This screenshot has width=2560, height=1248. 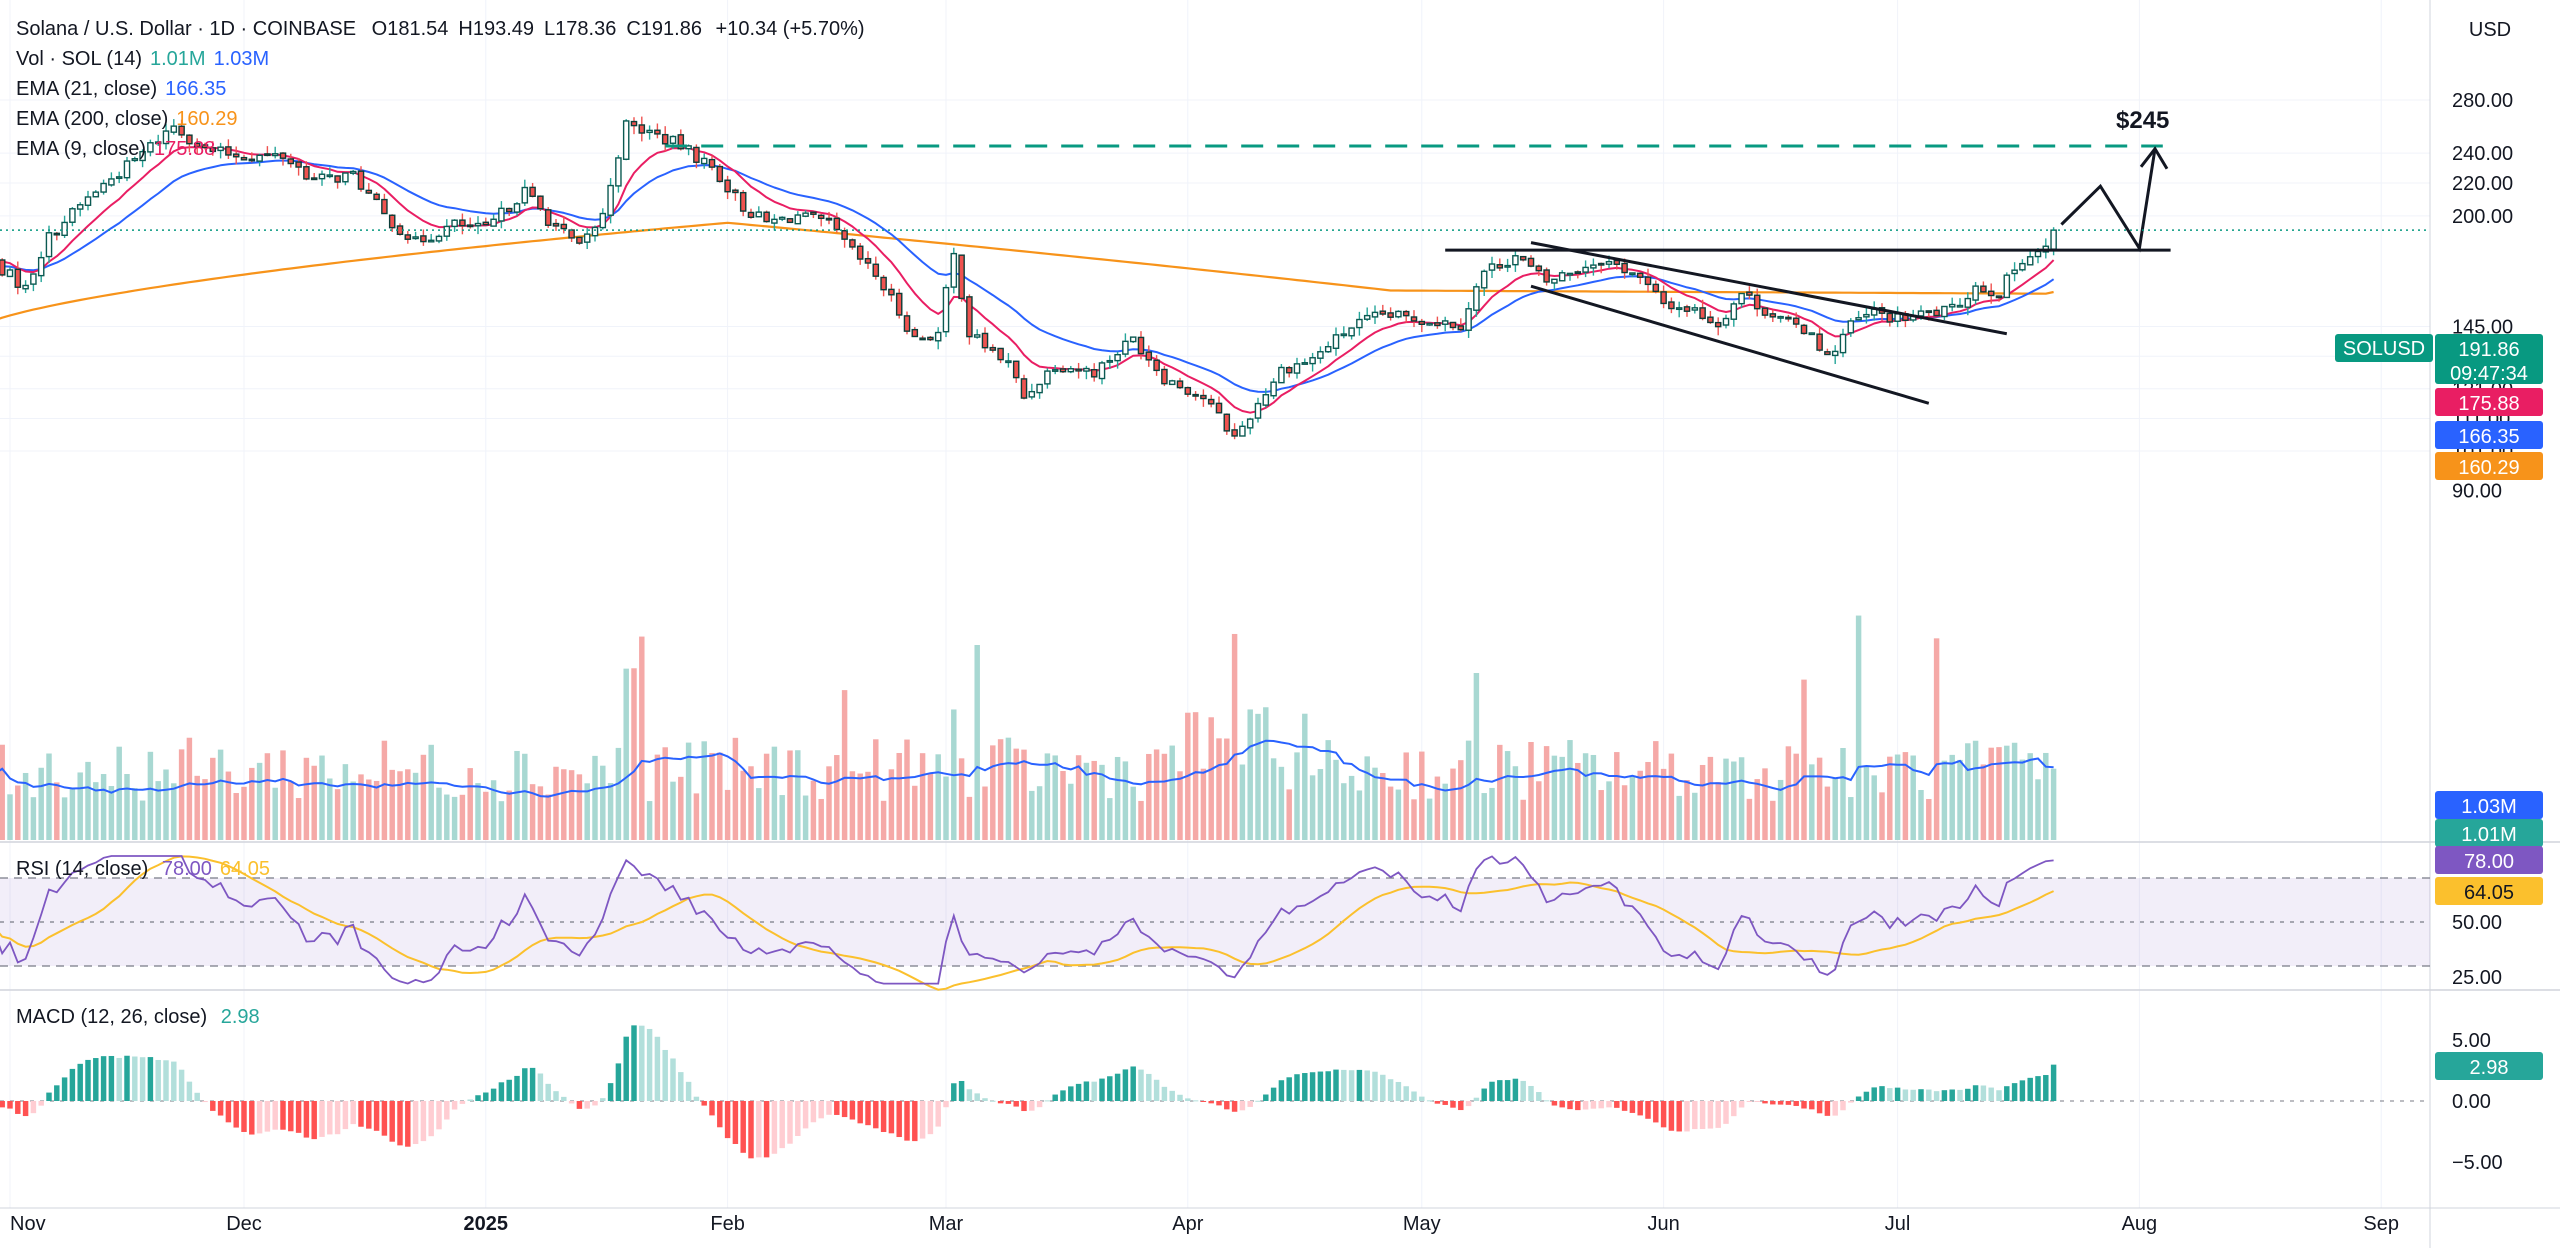 What do you see at coordinates (440, 89) in the screenshot?
I see `indicator-row: EMA (21, close) 166.35` at bounding box center [440, 89].